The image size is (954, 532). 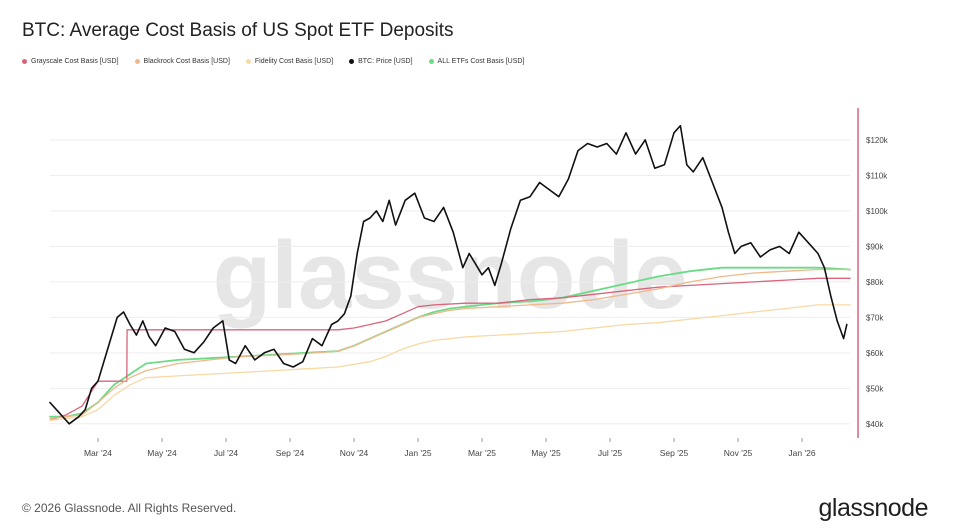 What do you see at coordinates (877, 175) in the screenshot?
I see `y-tick-label: $110k` at bounding box center [877, 175].